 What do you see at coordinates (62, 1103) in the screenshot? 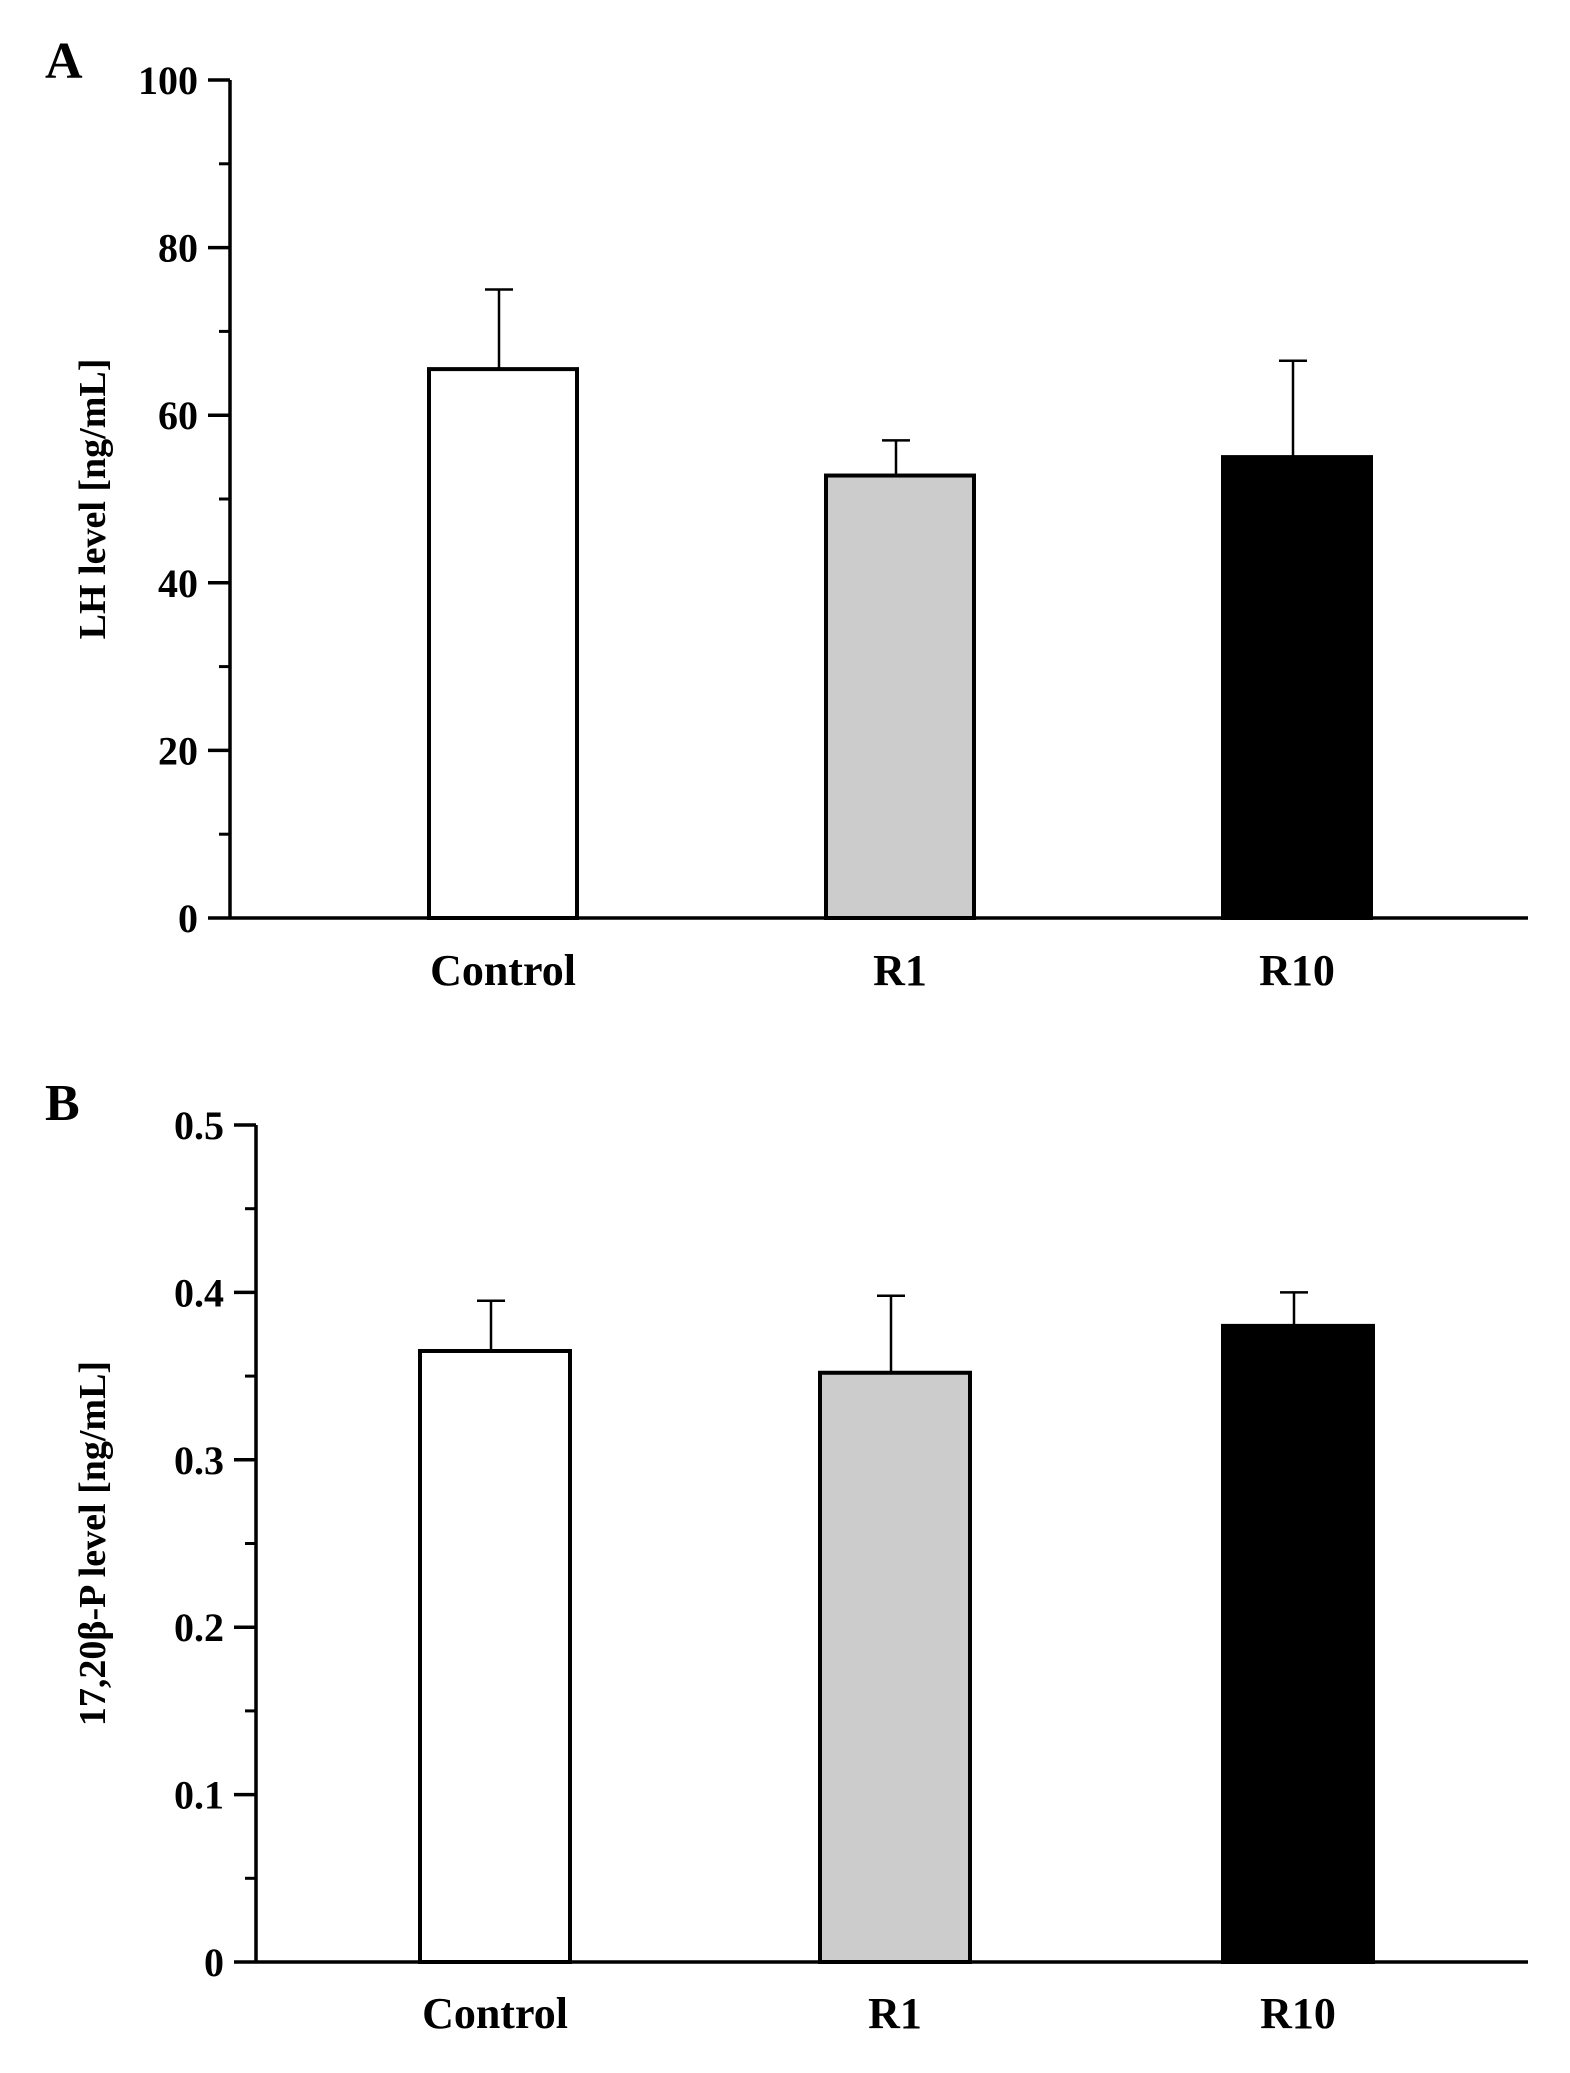
I see `panel-label-b: B` at bounding box center [62, 1103].